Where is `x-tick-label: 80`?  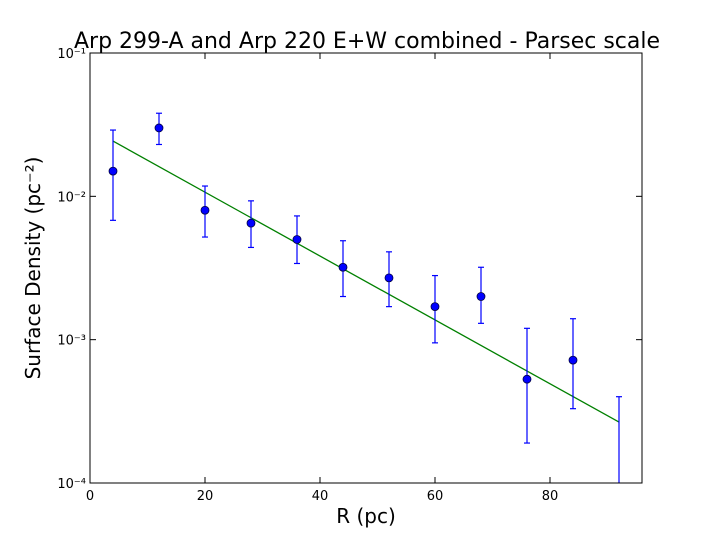
x-tick-label: 80 is located at coordinates (550, 496).